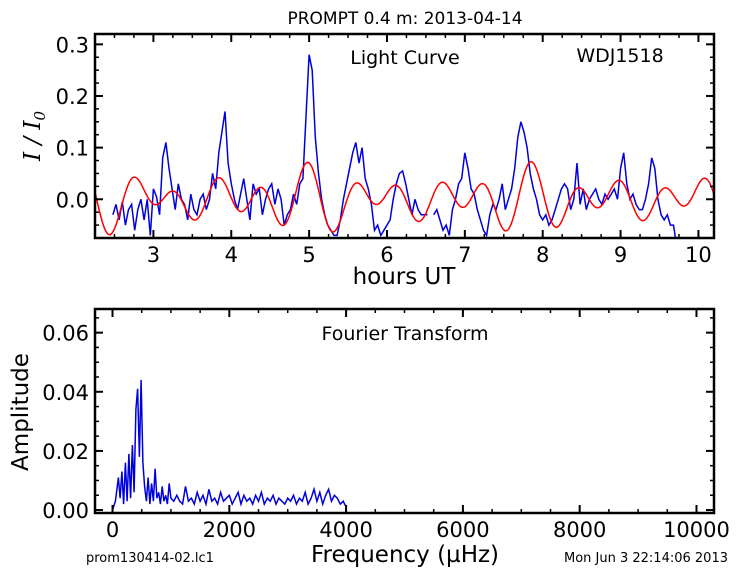 The width and height of the screenshot is (742, 580). Describe the element at coordinates (405, 555) in the screenshot. I see `fourier-xlabel: Frequency (µHz)` at that location.